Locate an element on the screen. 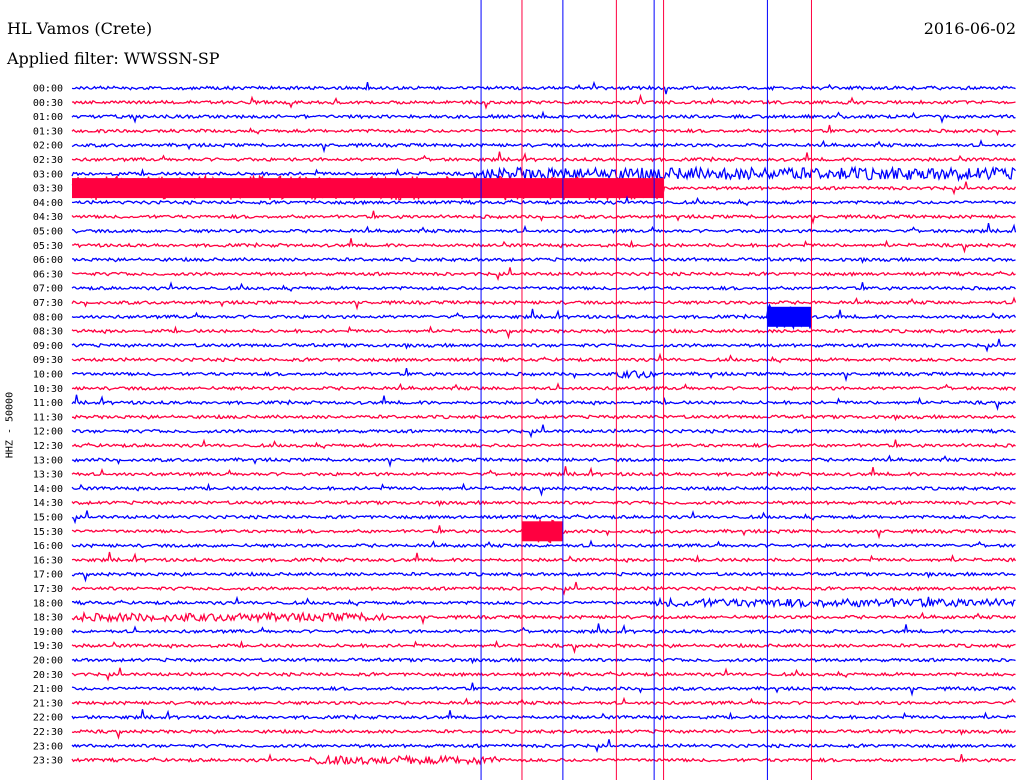 The height and width of the screenshot is (780, 1024). trace-2000 is located at coordinates (543, 661).